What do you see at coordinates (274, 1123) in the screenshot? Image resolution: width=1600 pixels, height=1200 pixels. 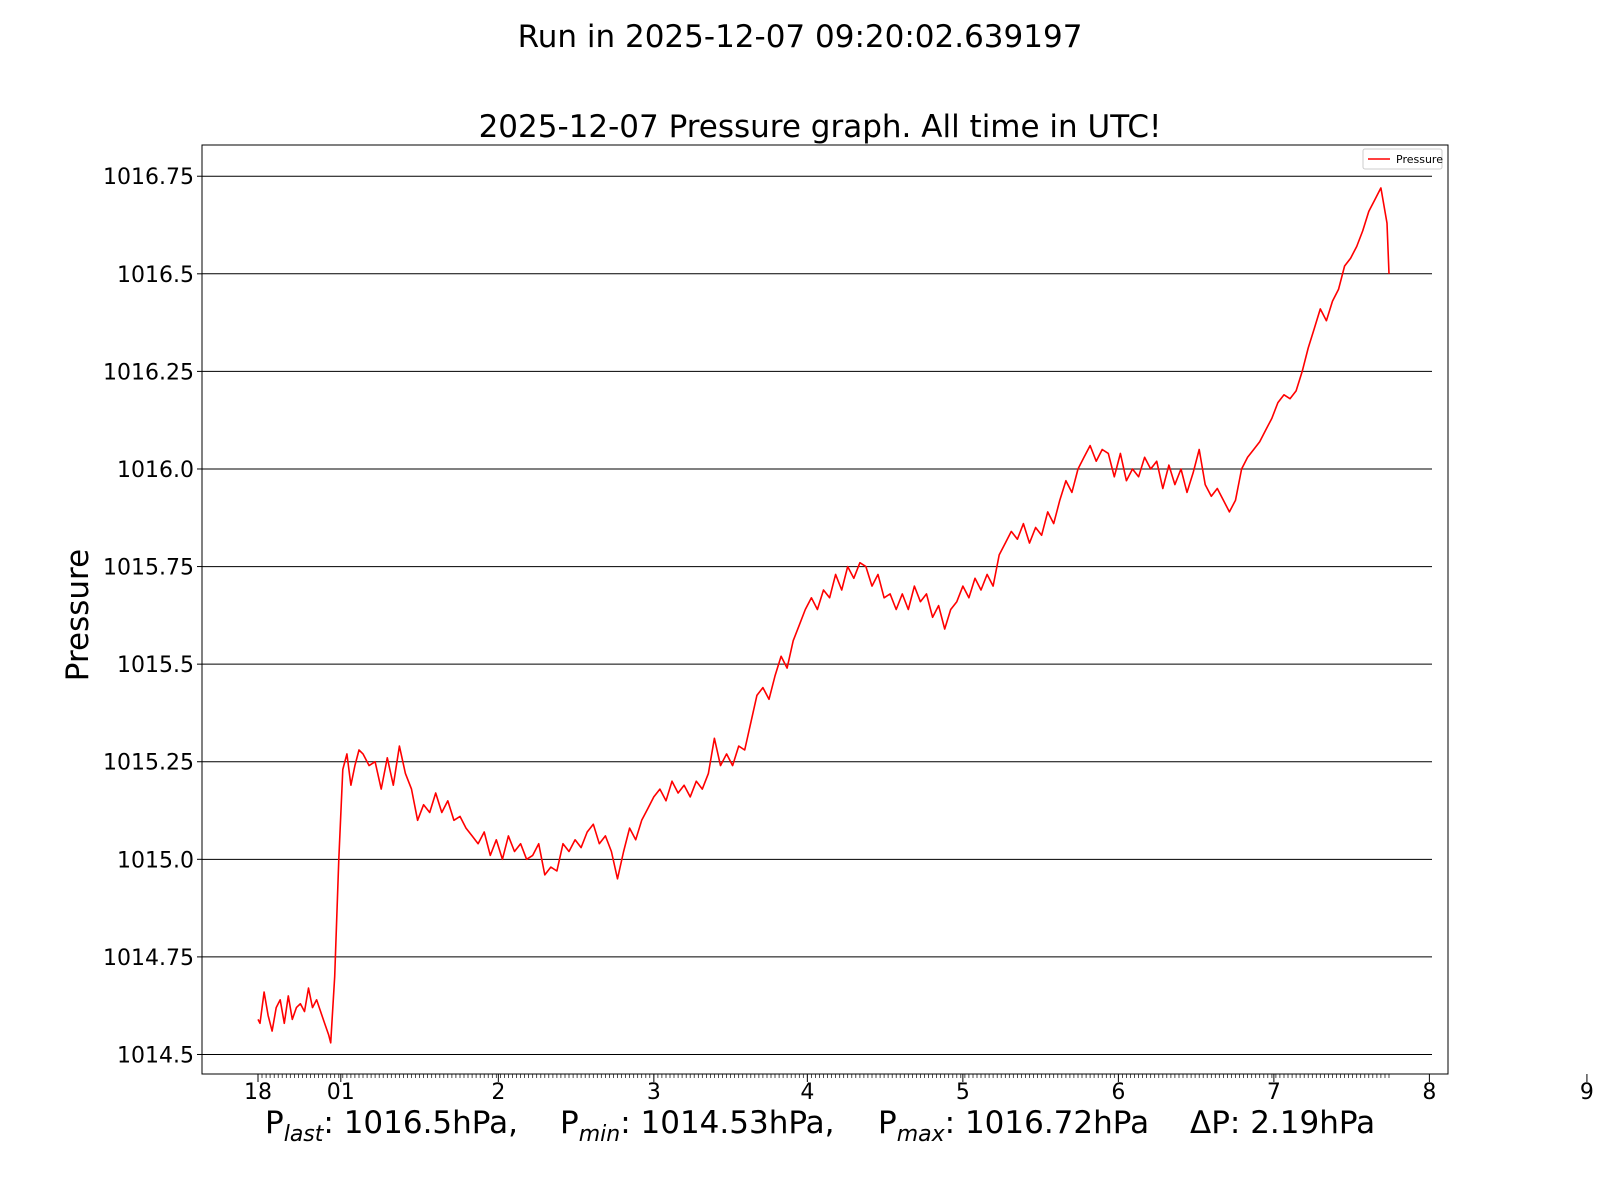 I see `p-last-symbol: P` at bounding box center [274, 1123].